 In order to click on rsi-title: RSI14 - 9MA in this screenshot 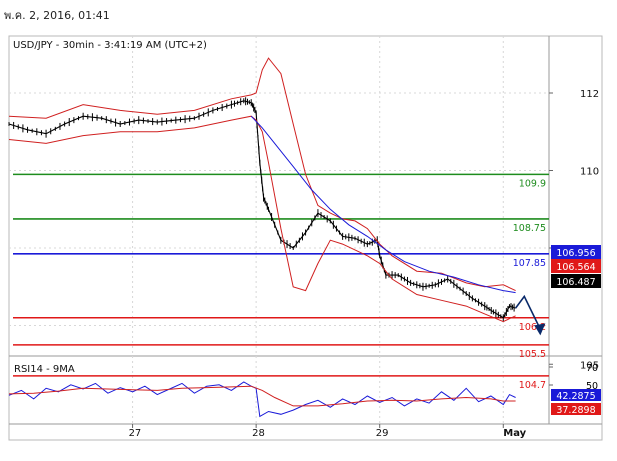, I will do `click(44, 369)`.